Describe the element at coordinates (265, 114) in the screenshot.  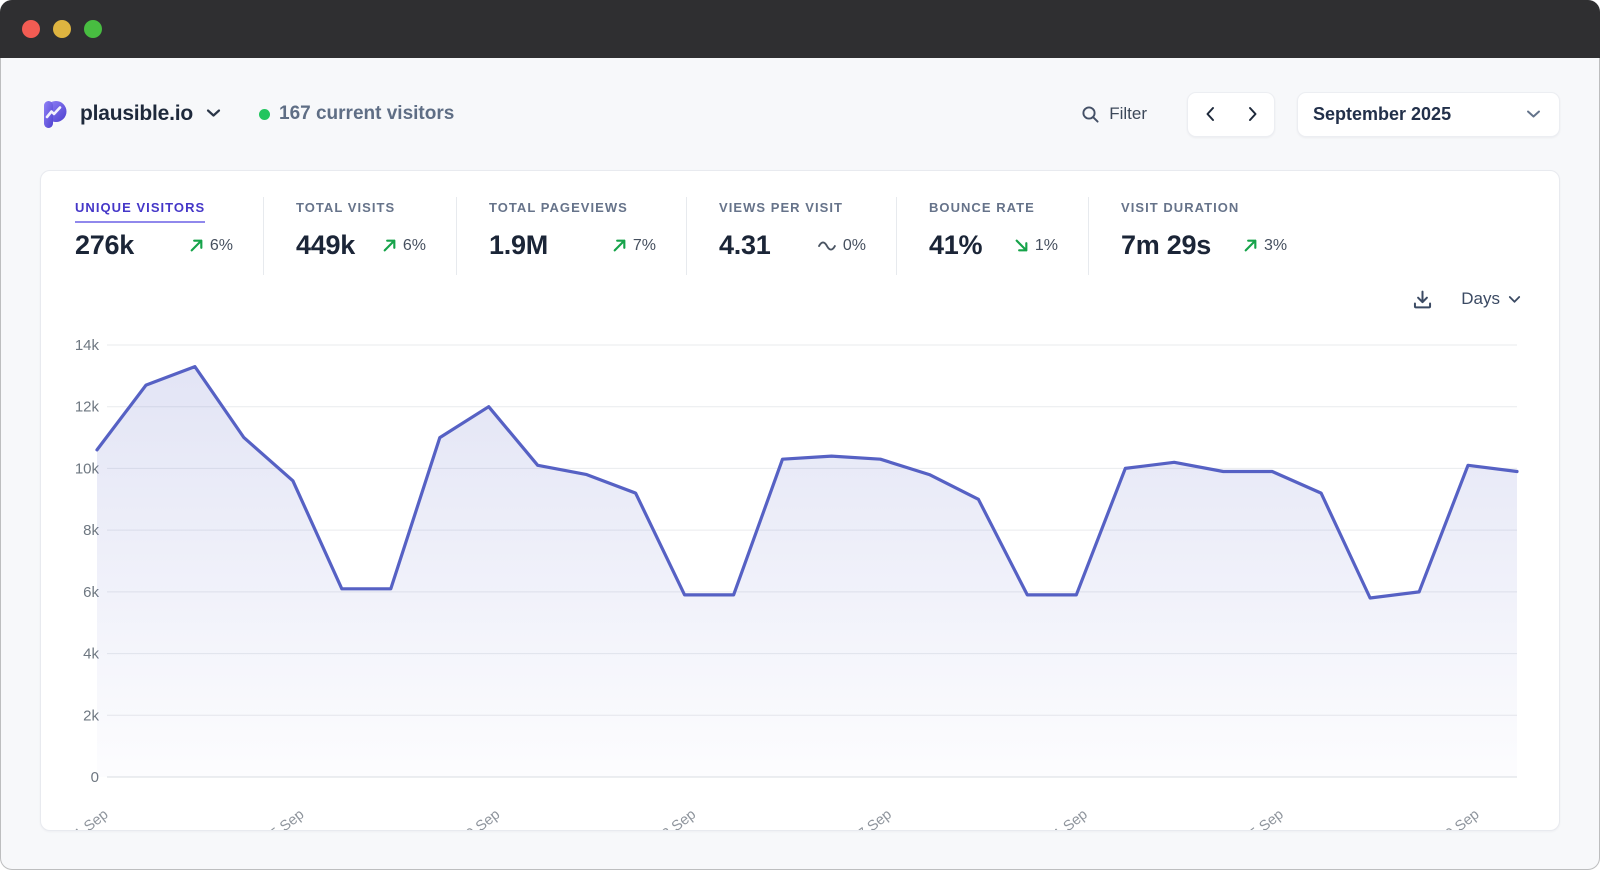
I see `live-dot-icon` at that location.